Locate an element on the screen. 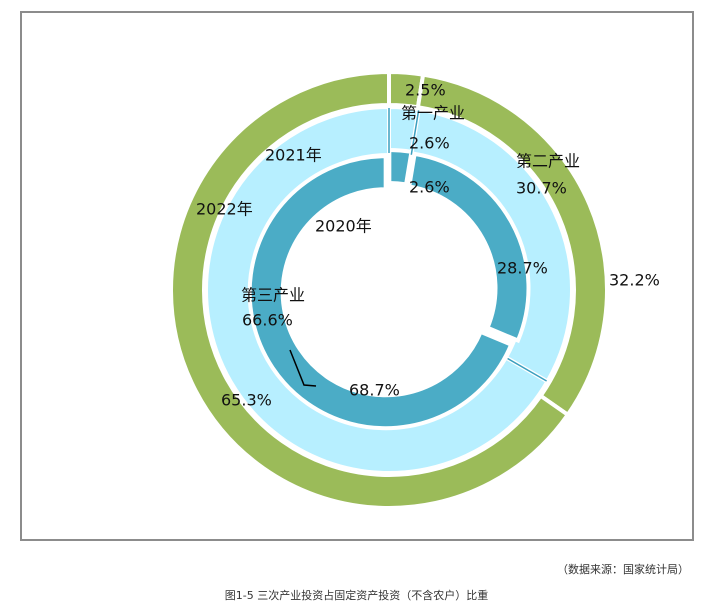 The image size is (713, 614). category-label-0: 第一产业 is located at coordinates (433, 113).